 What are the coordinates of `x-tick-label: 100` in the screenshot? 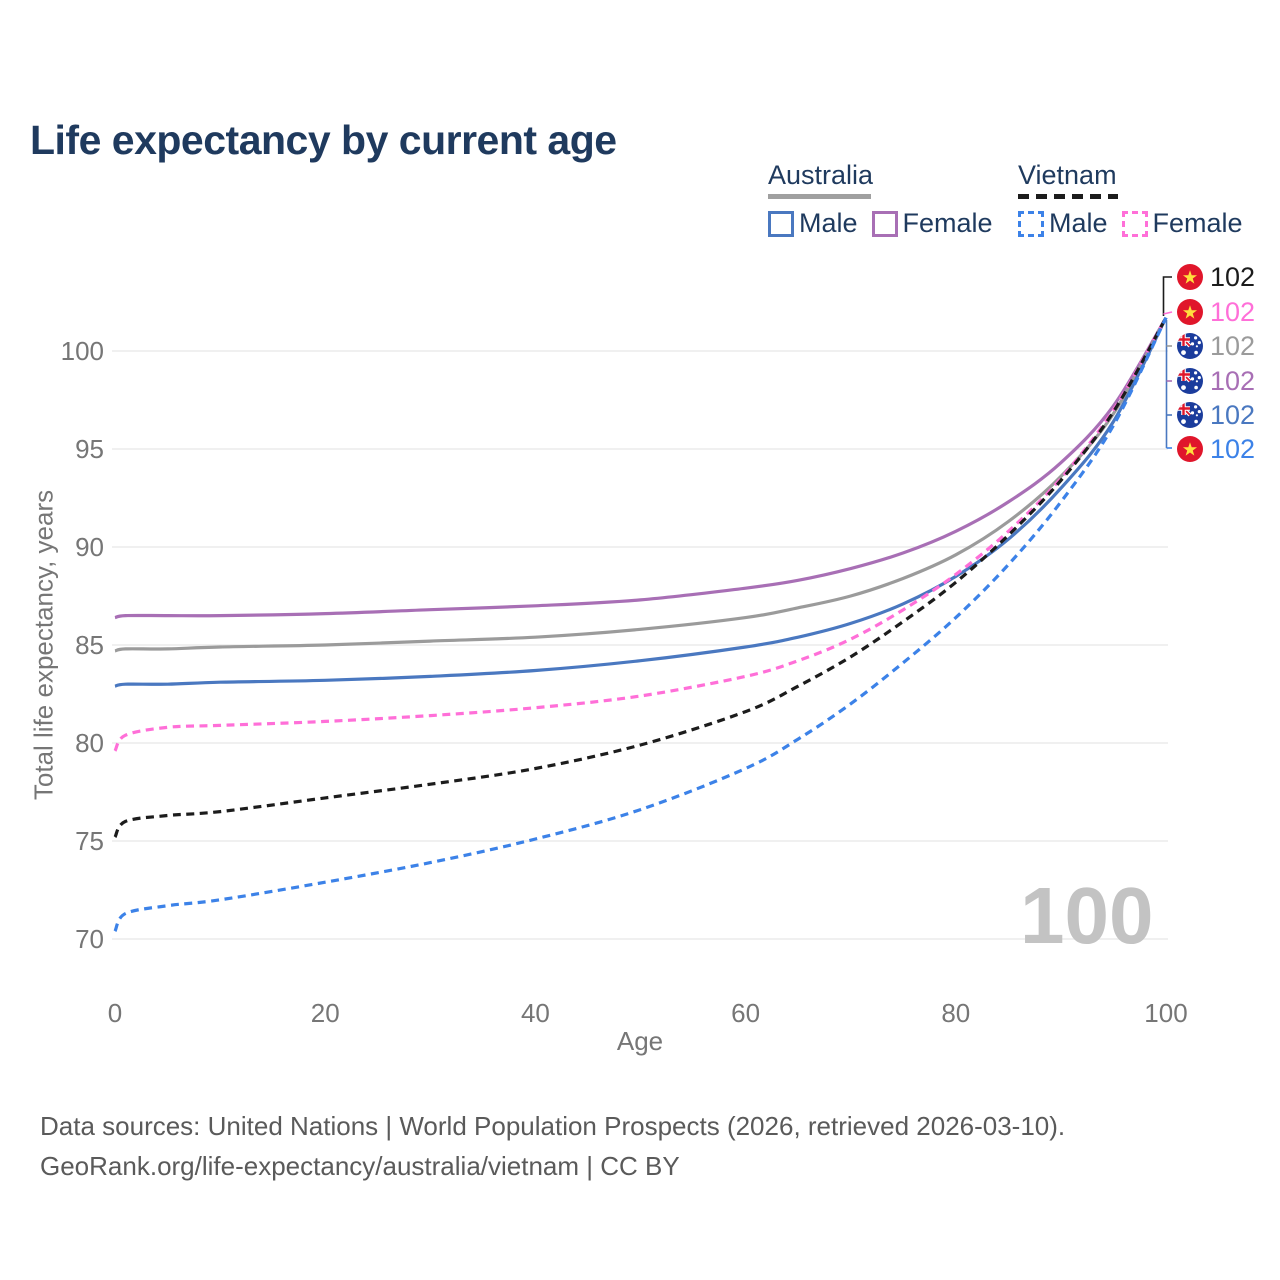 It's located at (1165, 1013).